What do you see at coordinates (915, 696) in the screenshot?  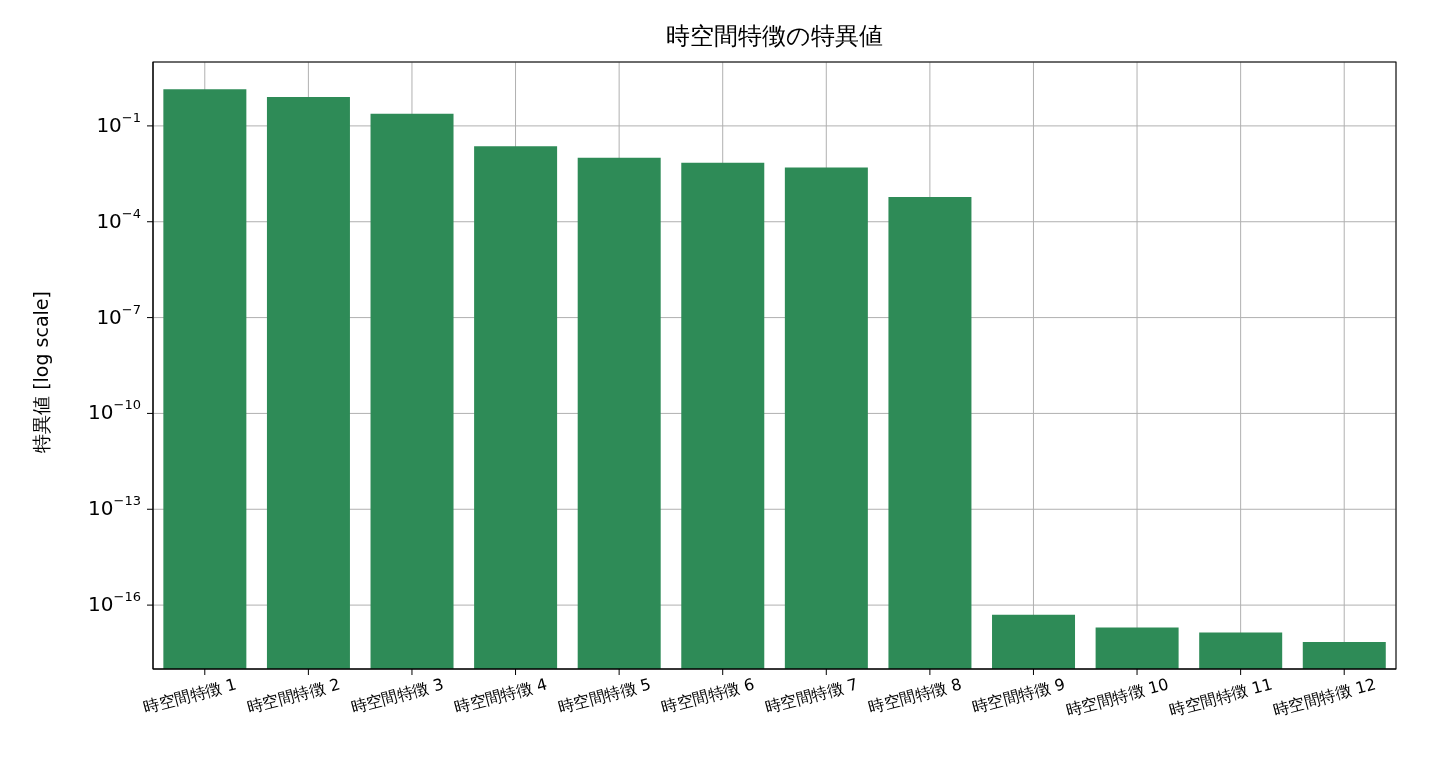 I see `x-tick-label: 時空間特徴 8` at bounding box center [915, 696].